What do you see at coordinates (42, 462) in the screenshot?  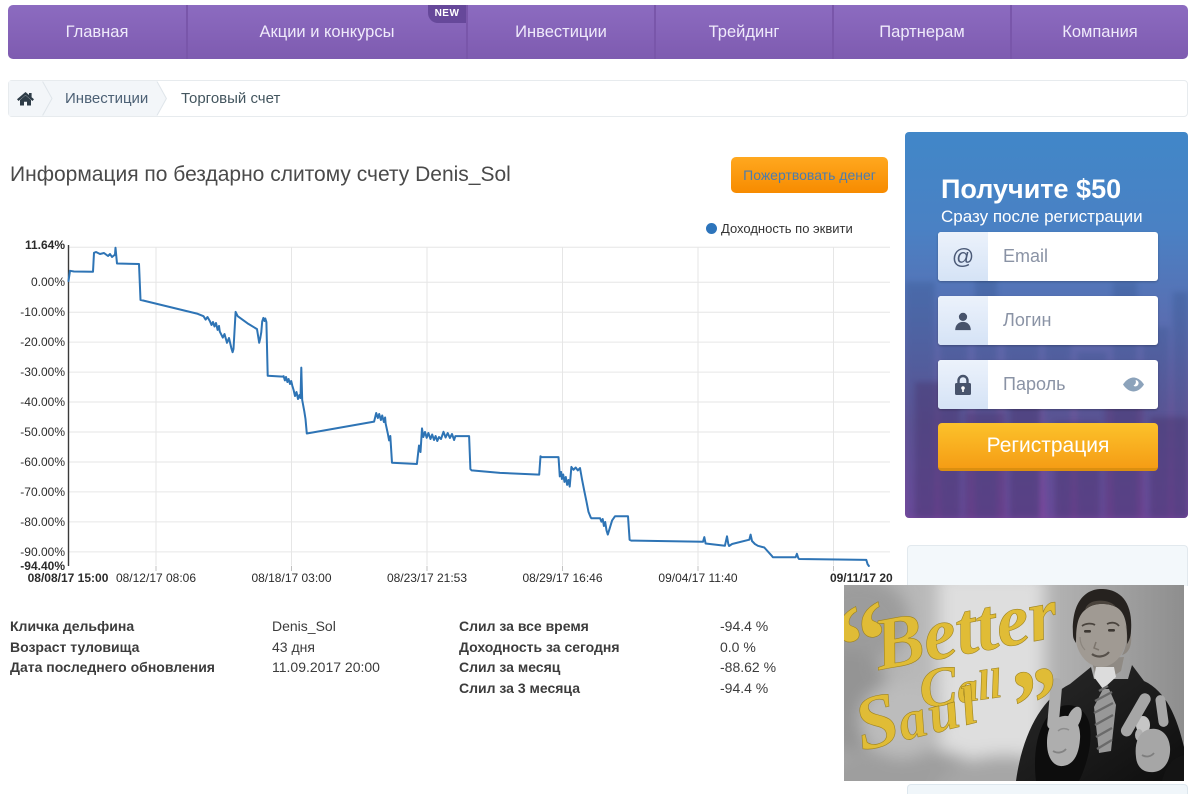 I see `svg-text: -60.00%` at bounding box center [42, 462].